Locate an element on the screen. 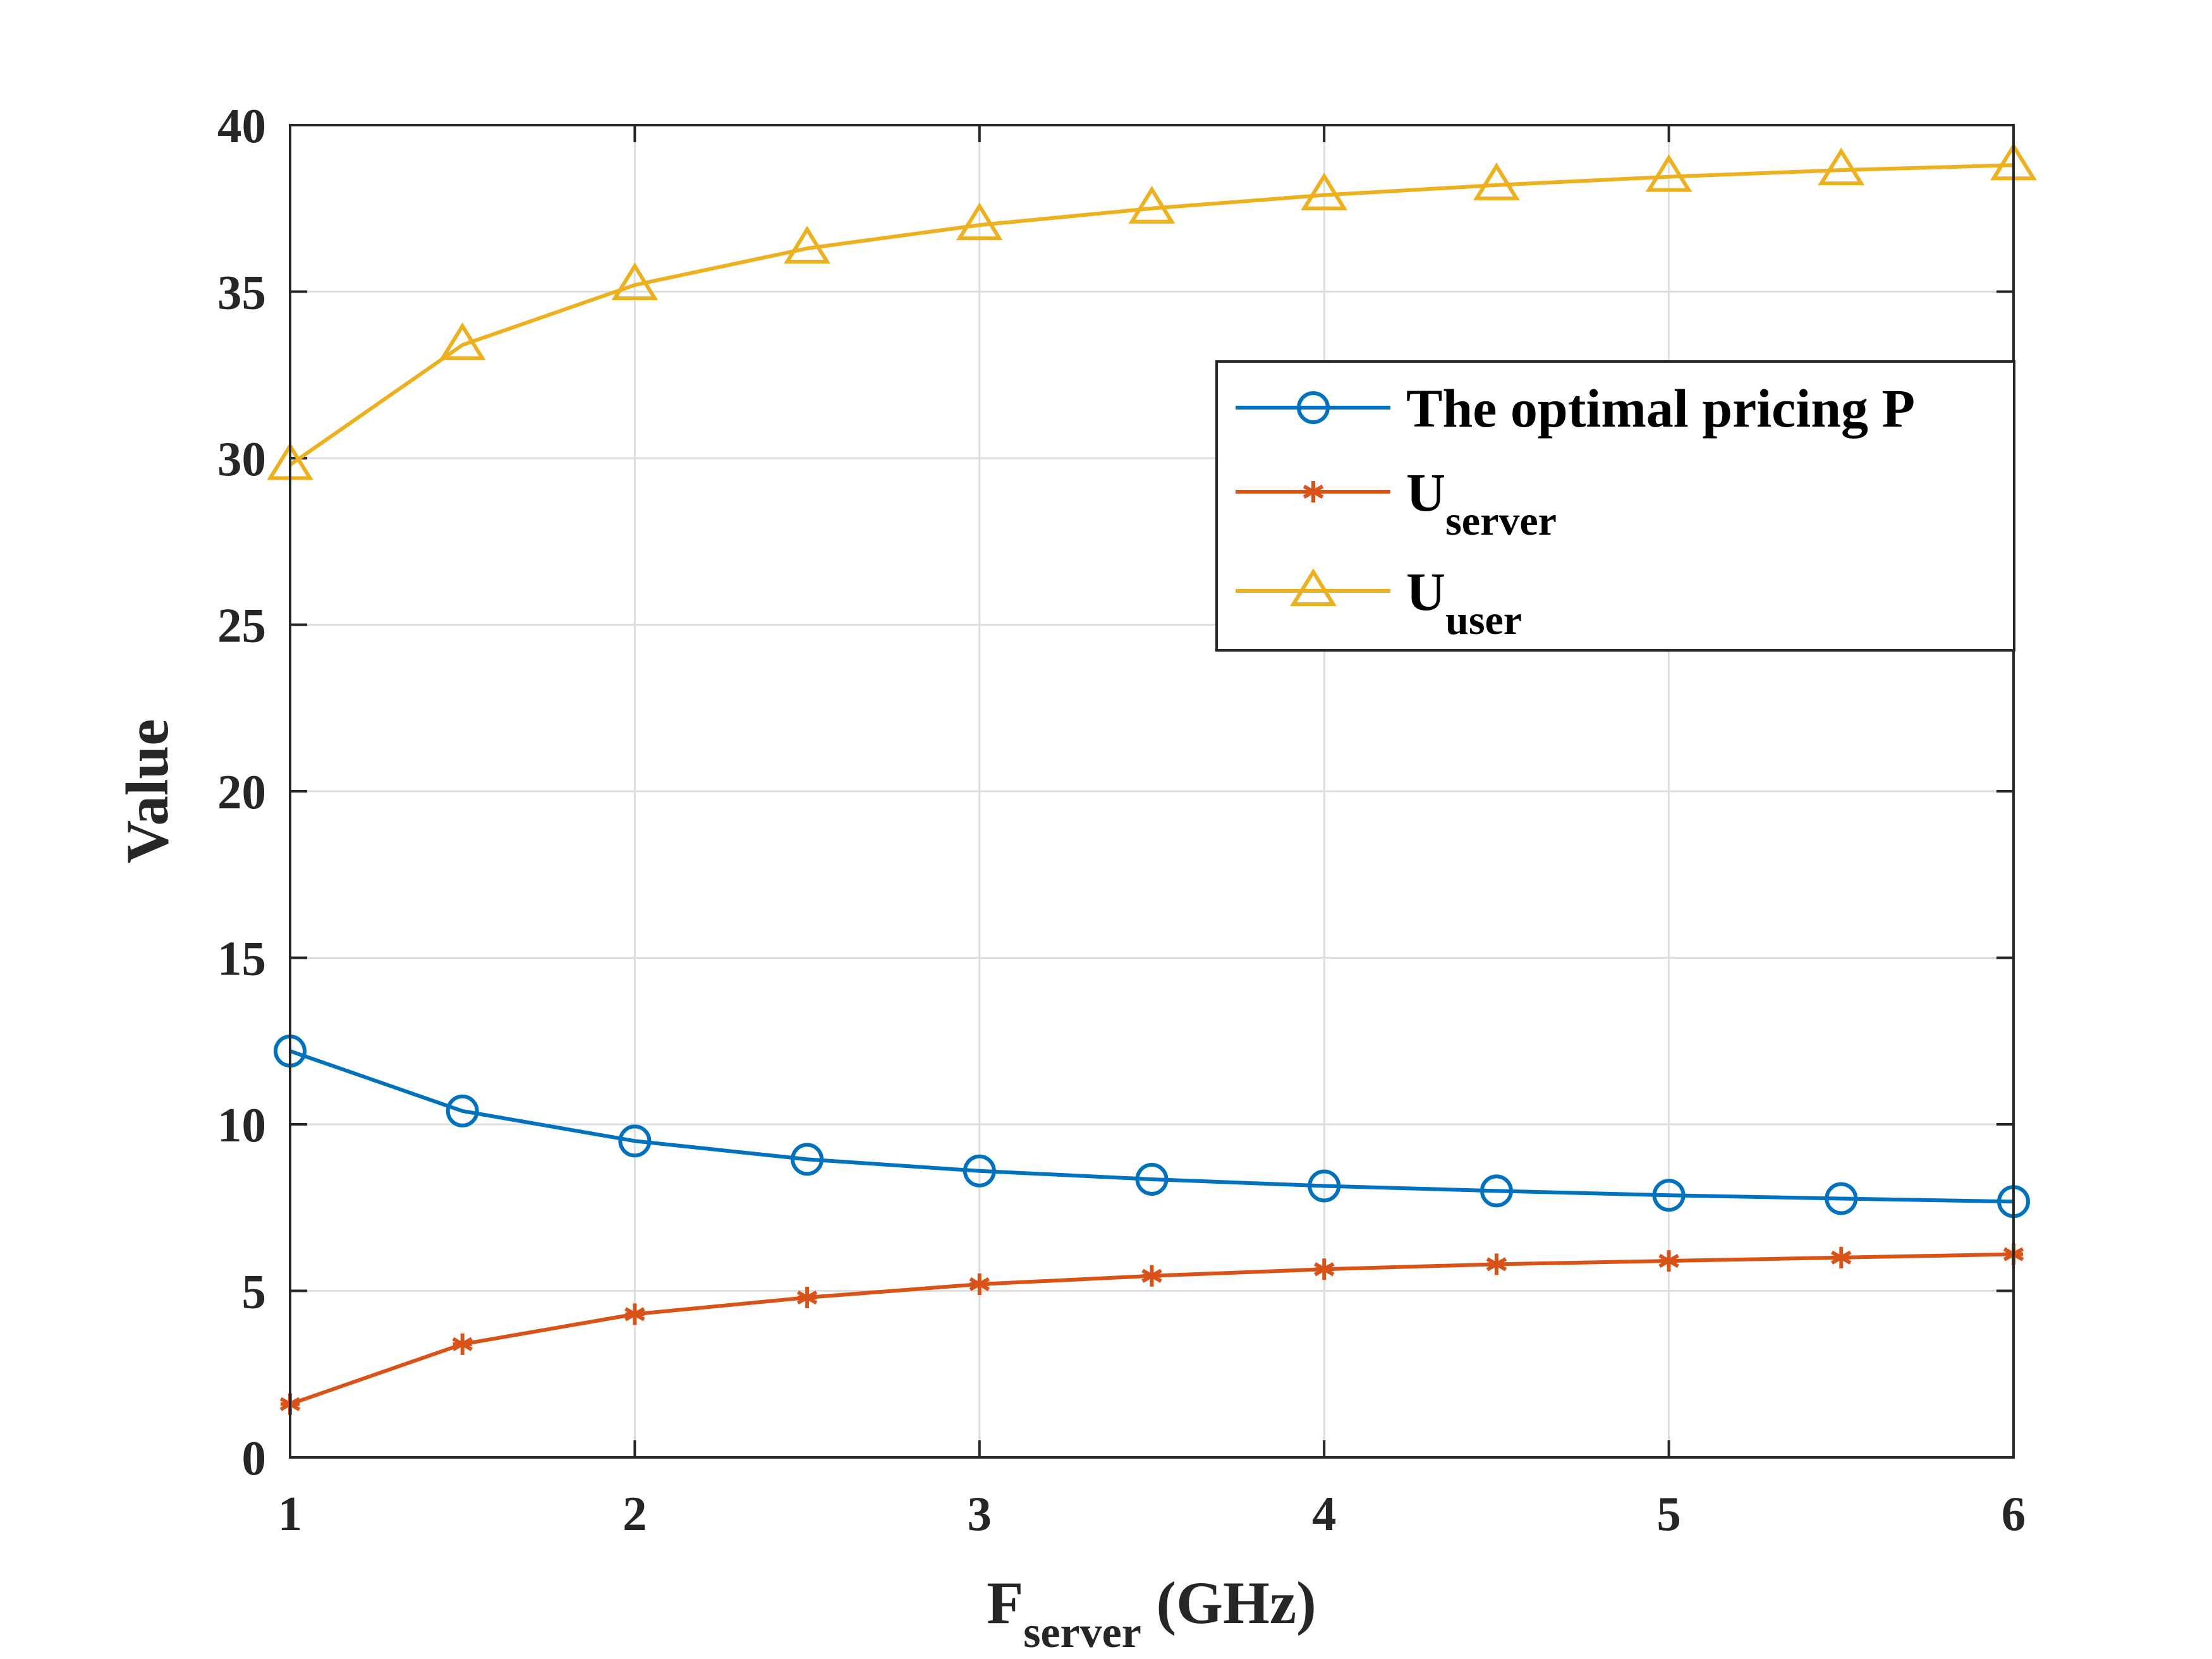 This screenshot has height=1659, width=2212. x-tick-label: 5 is located at coordinates (1668, 1513).